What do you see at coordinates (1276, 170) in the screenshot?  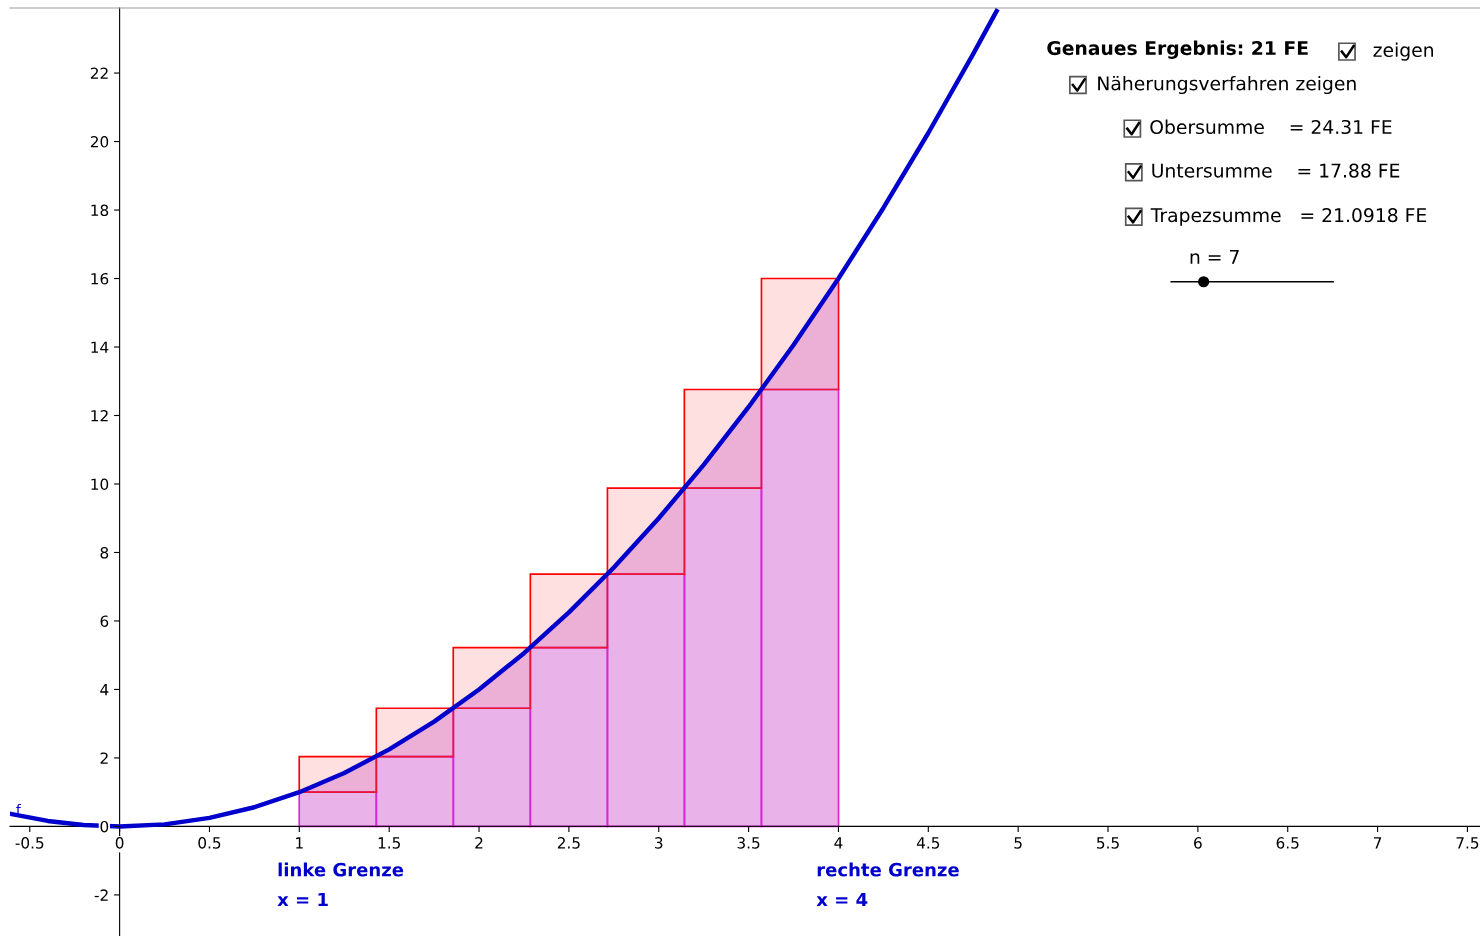 I see `annotation: Untersumme = 17.88 FE` at bounding box center [1276, 170].